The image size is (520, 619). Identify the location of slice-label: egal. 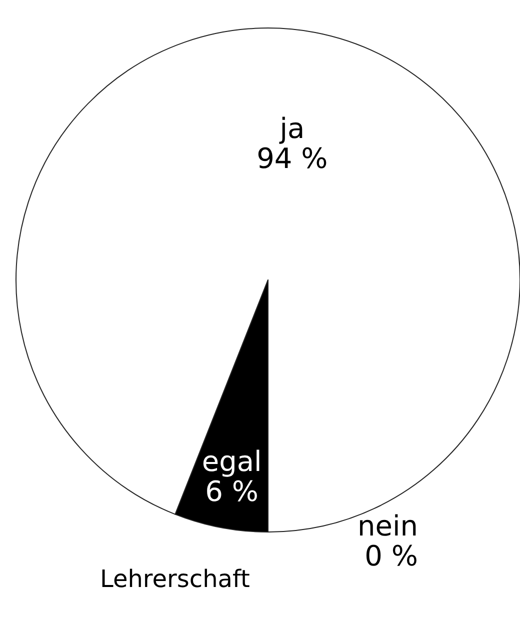
(232, 461).